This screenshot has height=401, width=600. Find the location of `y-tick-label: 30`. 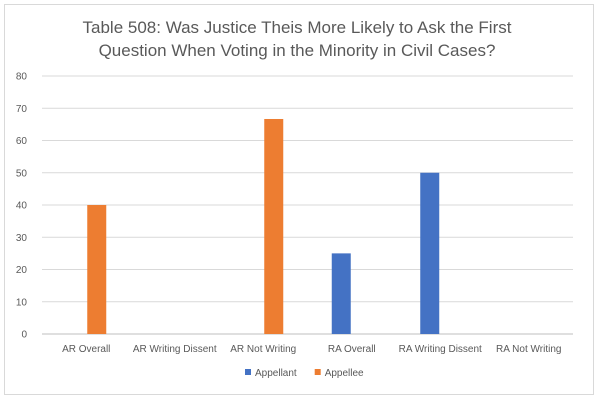

y-tick-label: 30 is located at coordinates (22, 238).